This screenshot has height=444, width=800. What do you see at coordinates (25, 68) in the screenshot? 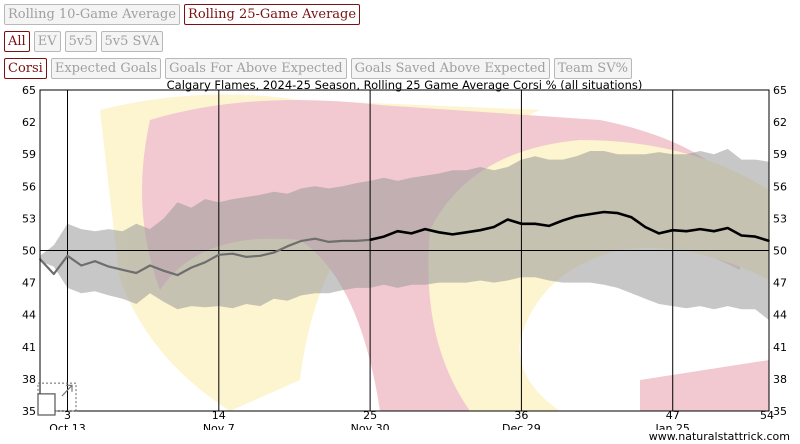
I see `corsi-button: Corsi` at bounding box center [25, 68].